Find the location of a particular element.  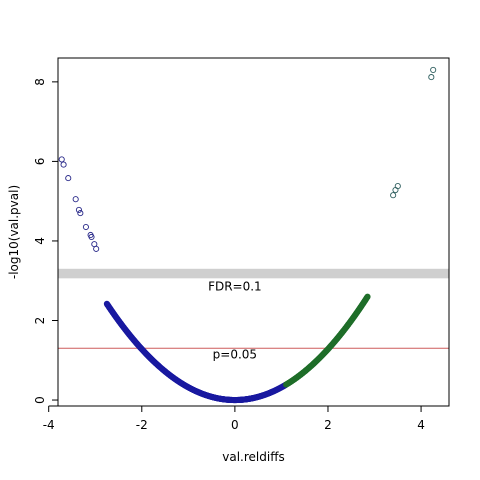

y-tick-label: 6 is located at coordinates (40, 162).